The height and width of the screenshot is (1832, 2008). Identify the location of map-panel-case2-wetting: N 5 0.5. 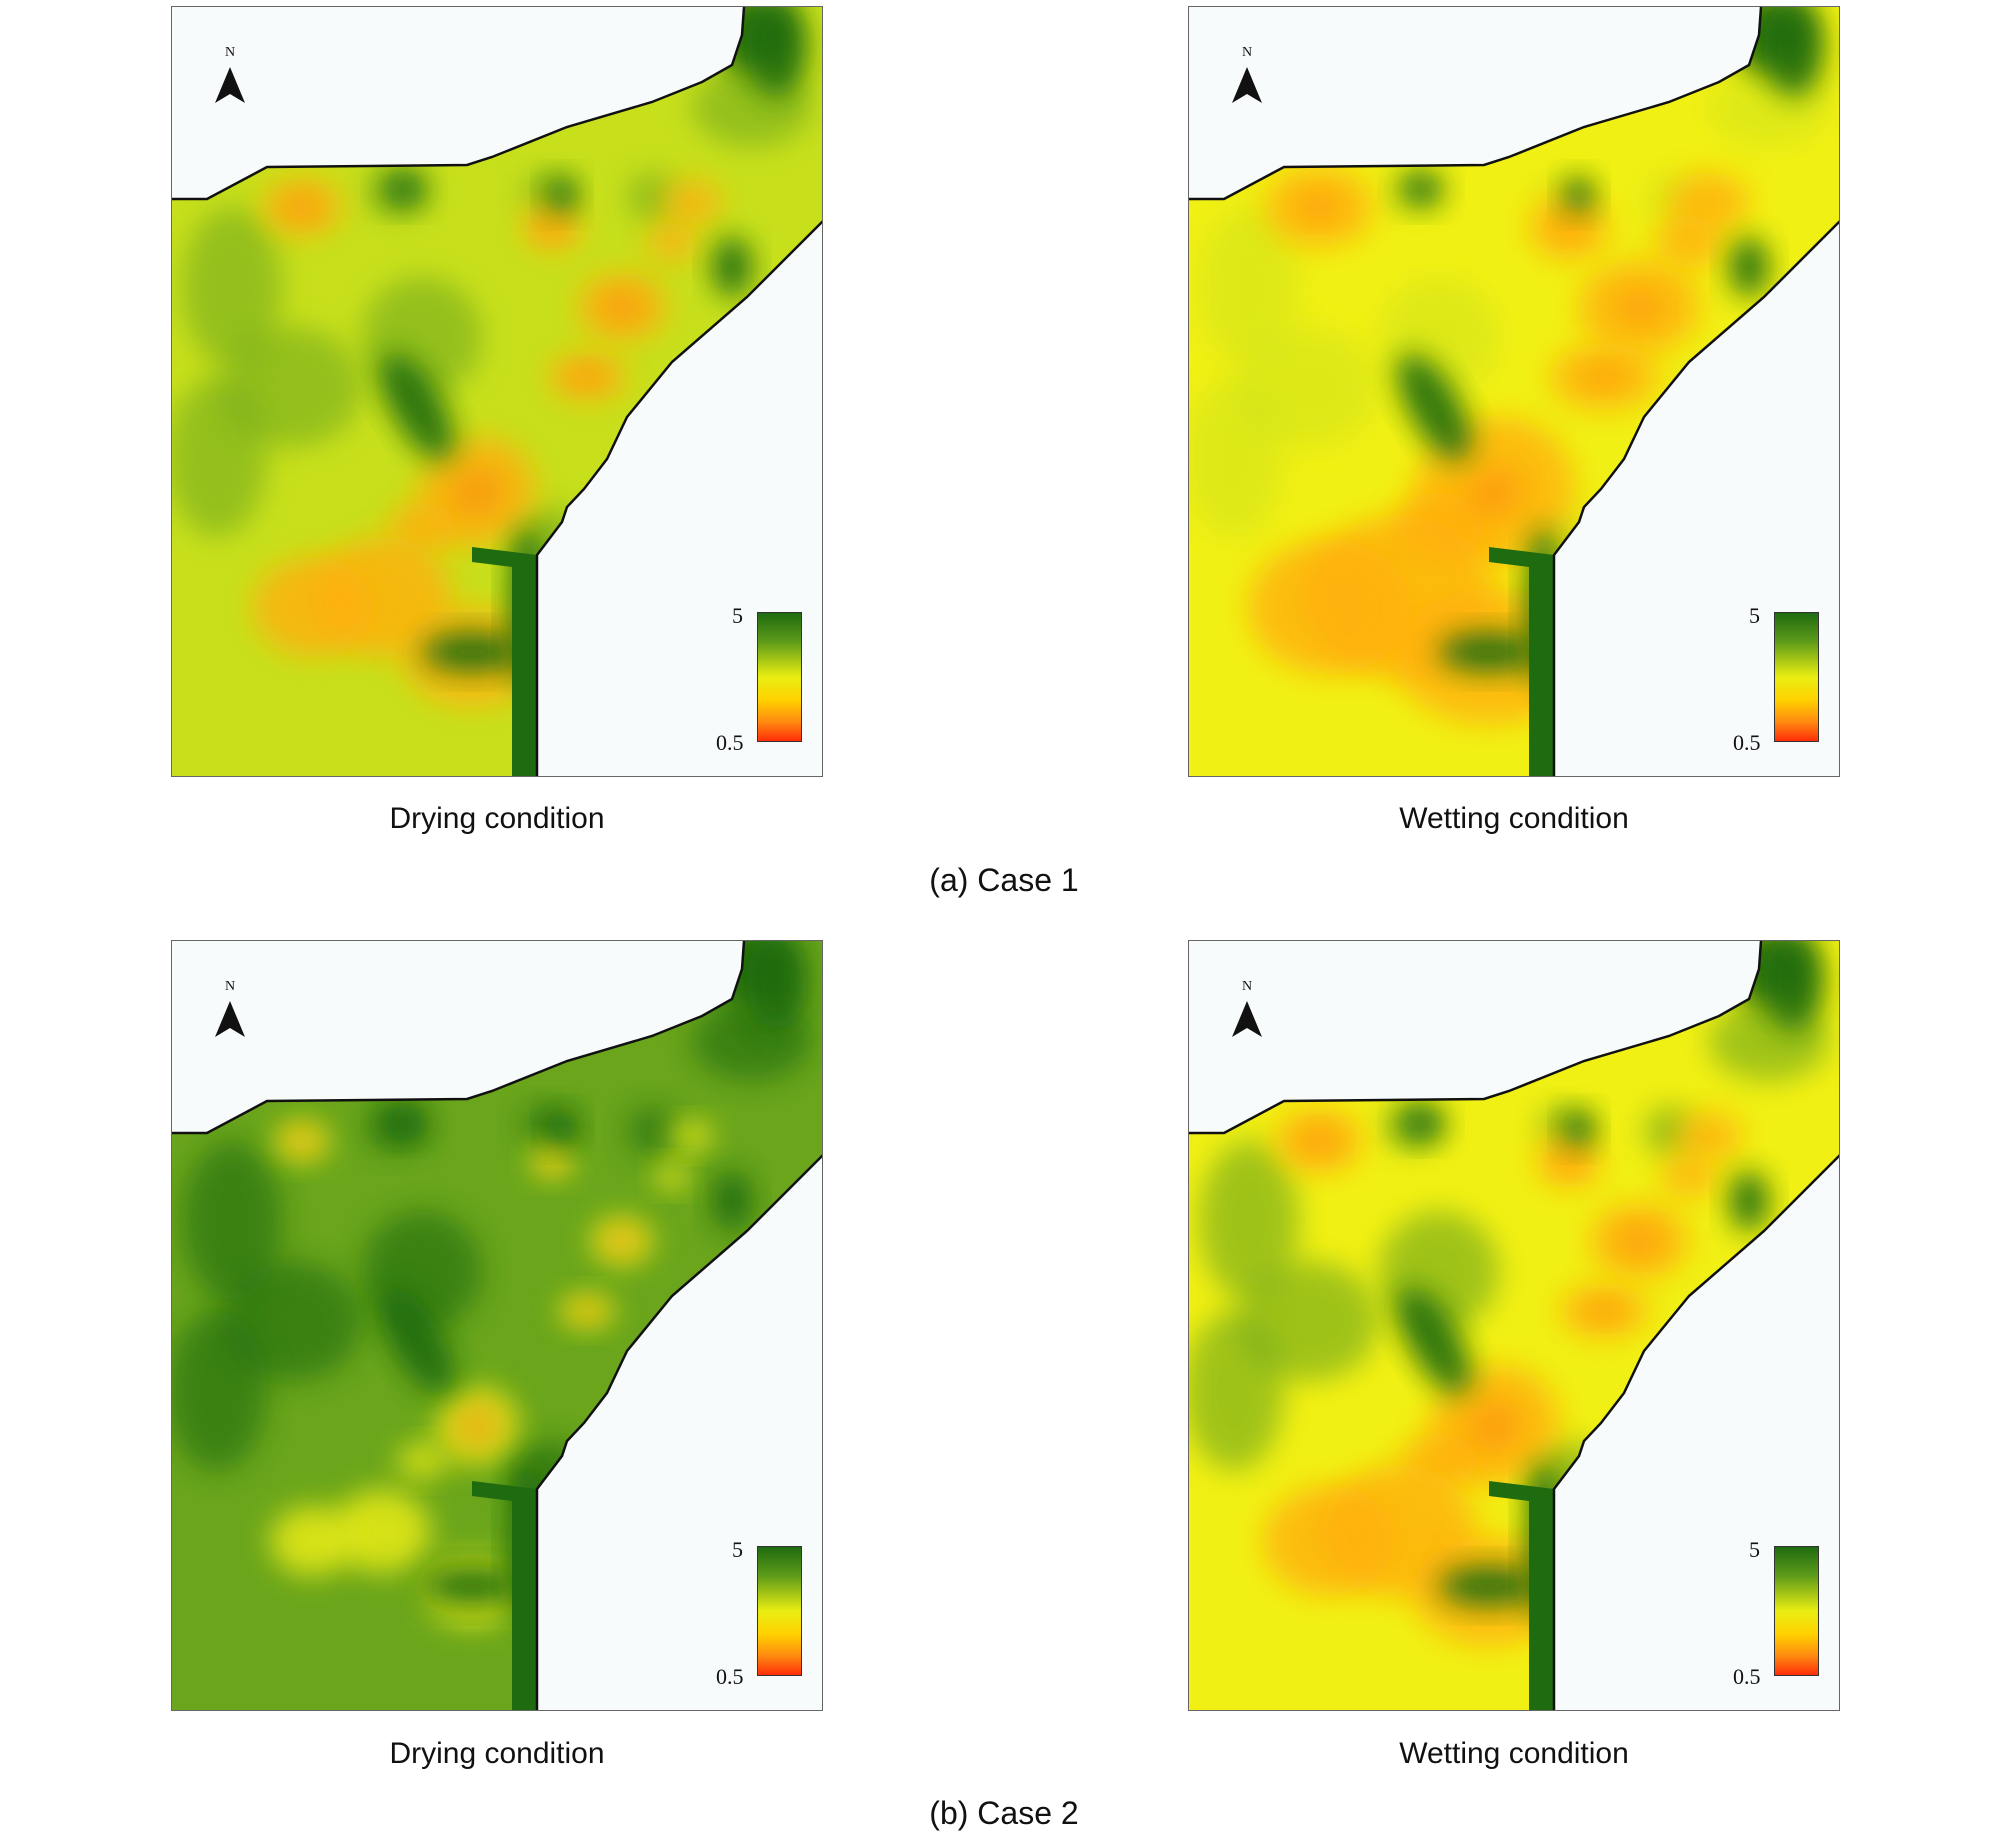
(1514, 1325).